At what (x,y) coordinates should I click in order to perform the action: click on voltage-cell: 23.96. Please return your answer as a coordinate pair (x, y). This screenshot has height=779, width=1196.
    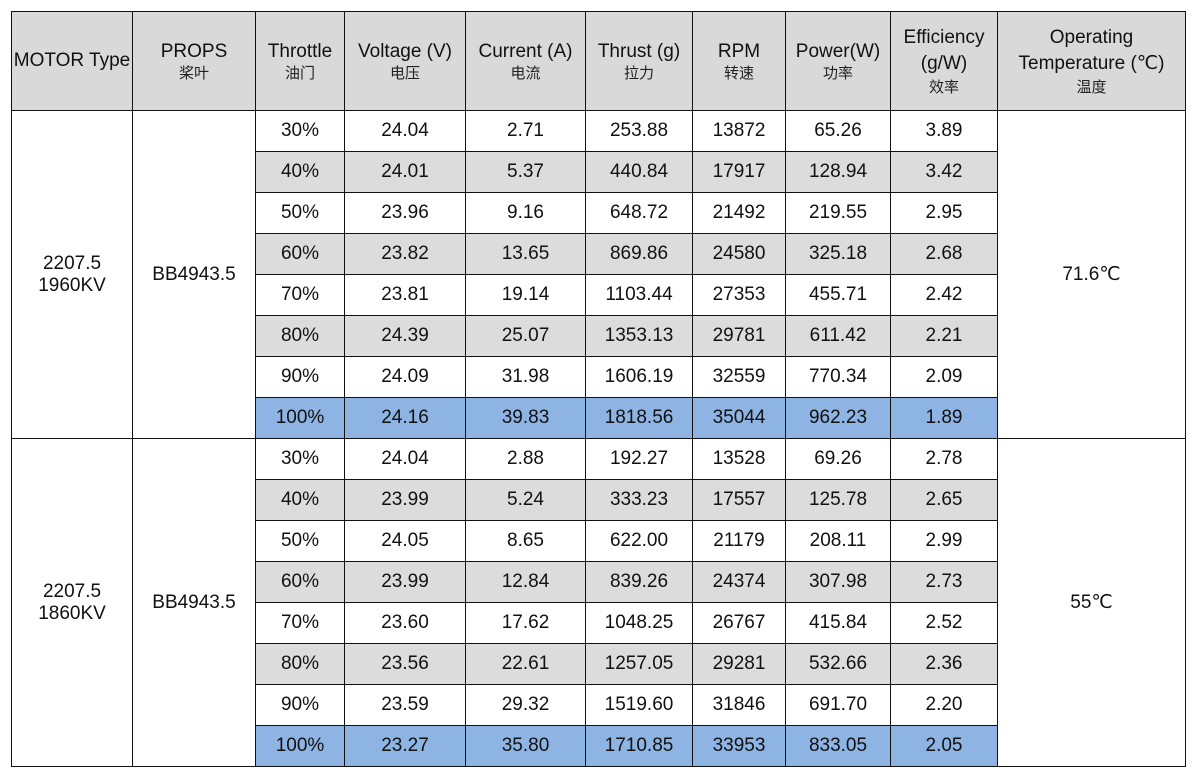
    Looking at the image, I should click on (405, 213).